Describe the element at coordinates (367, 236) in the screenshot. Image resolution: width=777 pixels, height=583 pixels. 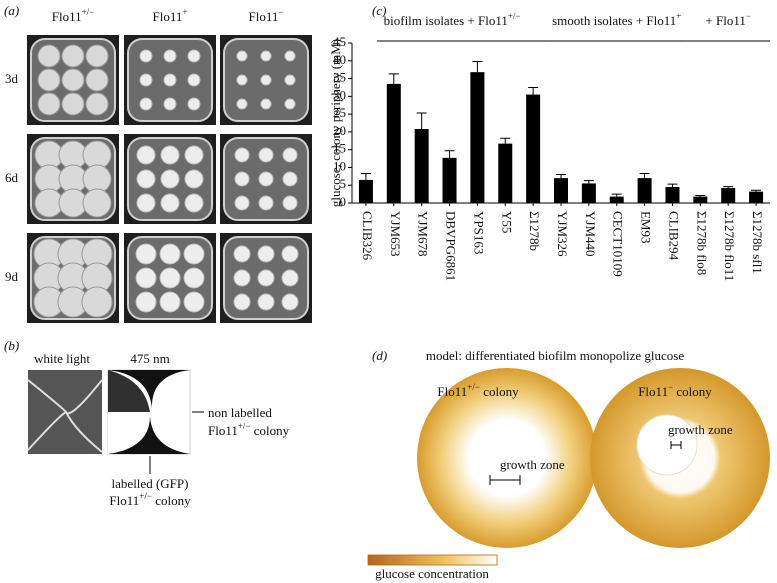
I see `x-tick-label: CLIB326` at that location.